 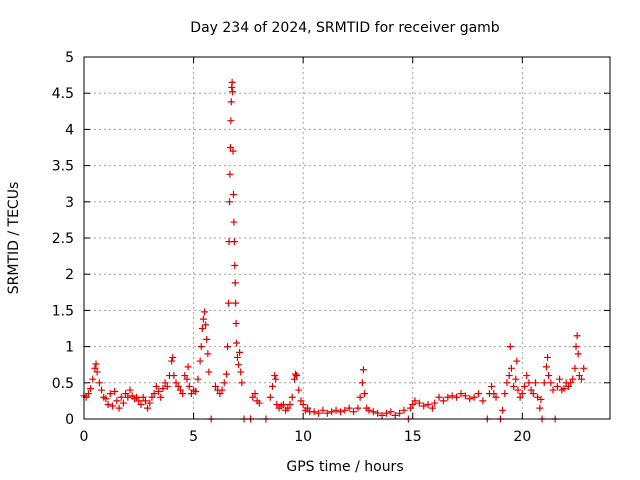 What do you see at coordinates (63, 239) in the screenshot?
I see `y-tick-label: 2.5` at bounding box center [63, 239].